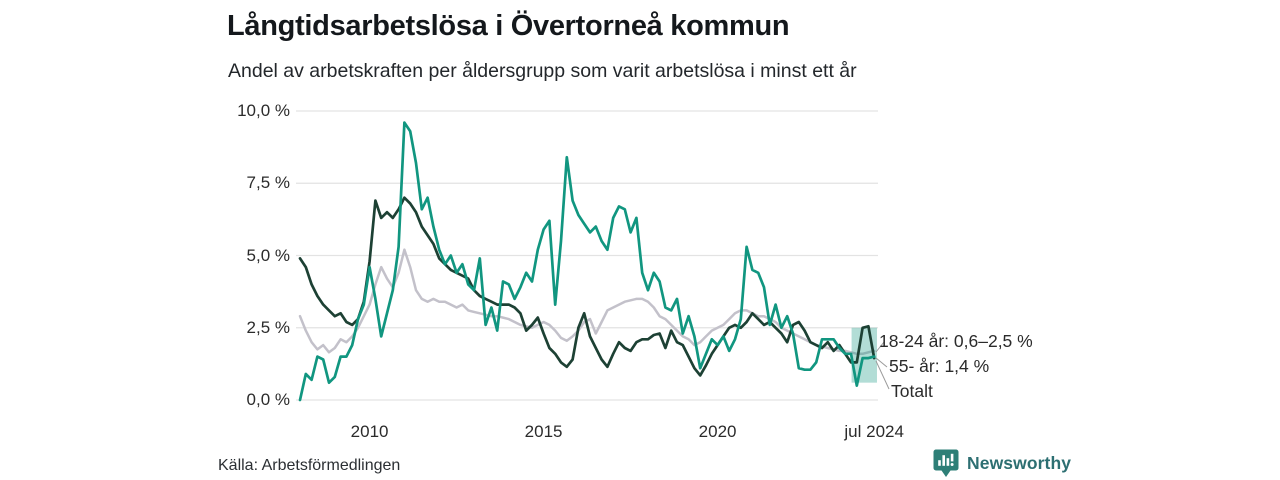  Describe the element at coordinates (717, 431) in the screenshot. I see `x-axis-tick-label: 2020` at that location.